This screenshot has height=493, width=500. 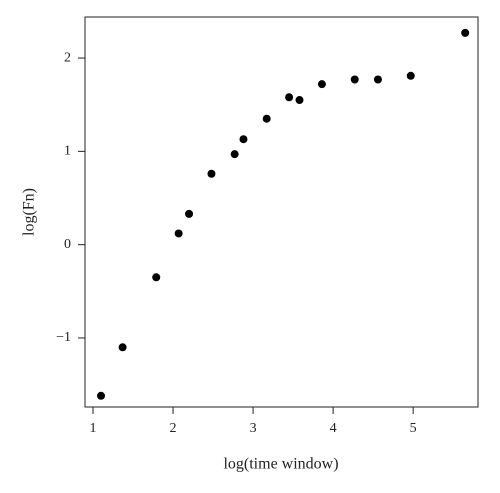 What do you see at coordinates (63, 337) in the screenshot?
I see `y-tick-label: −1` at bounding box center [63, 337].